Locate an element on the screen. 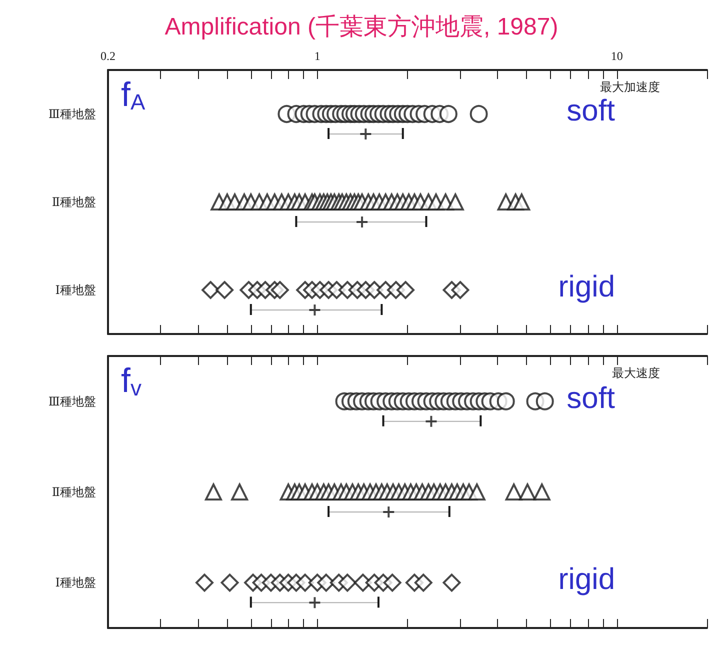 Image resolution: width=723 pixels, height=647 pixels. x-tick-label: 0.2 is located at coordinates (108, 56).